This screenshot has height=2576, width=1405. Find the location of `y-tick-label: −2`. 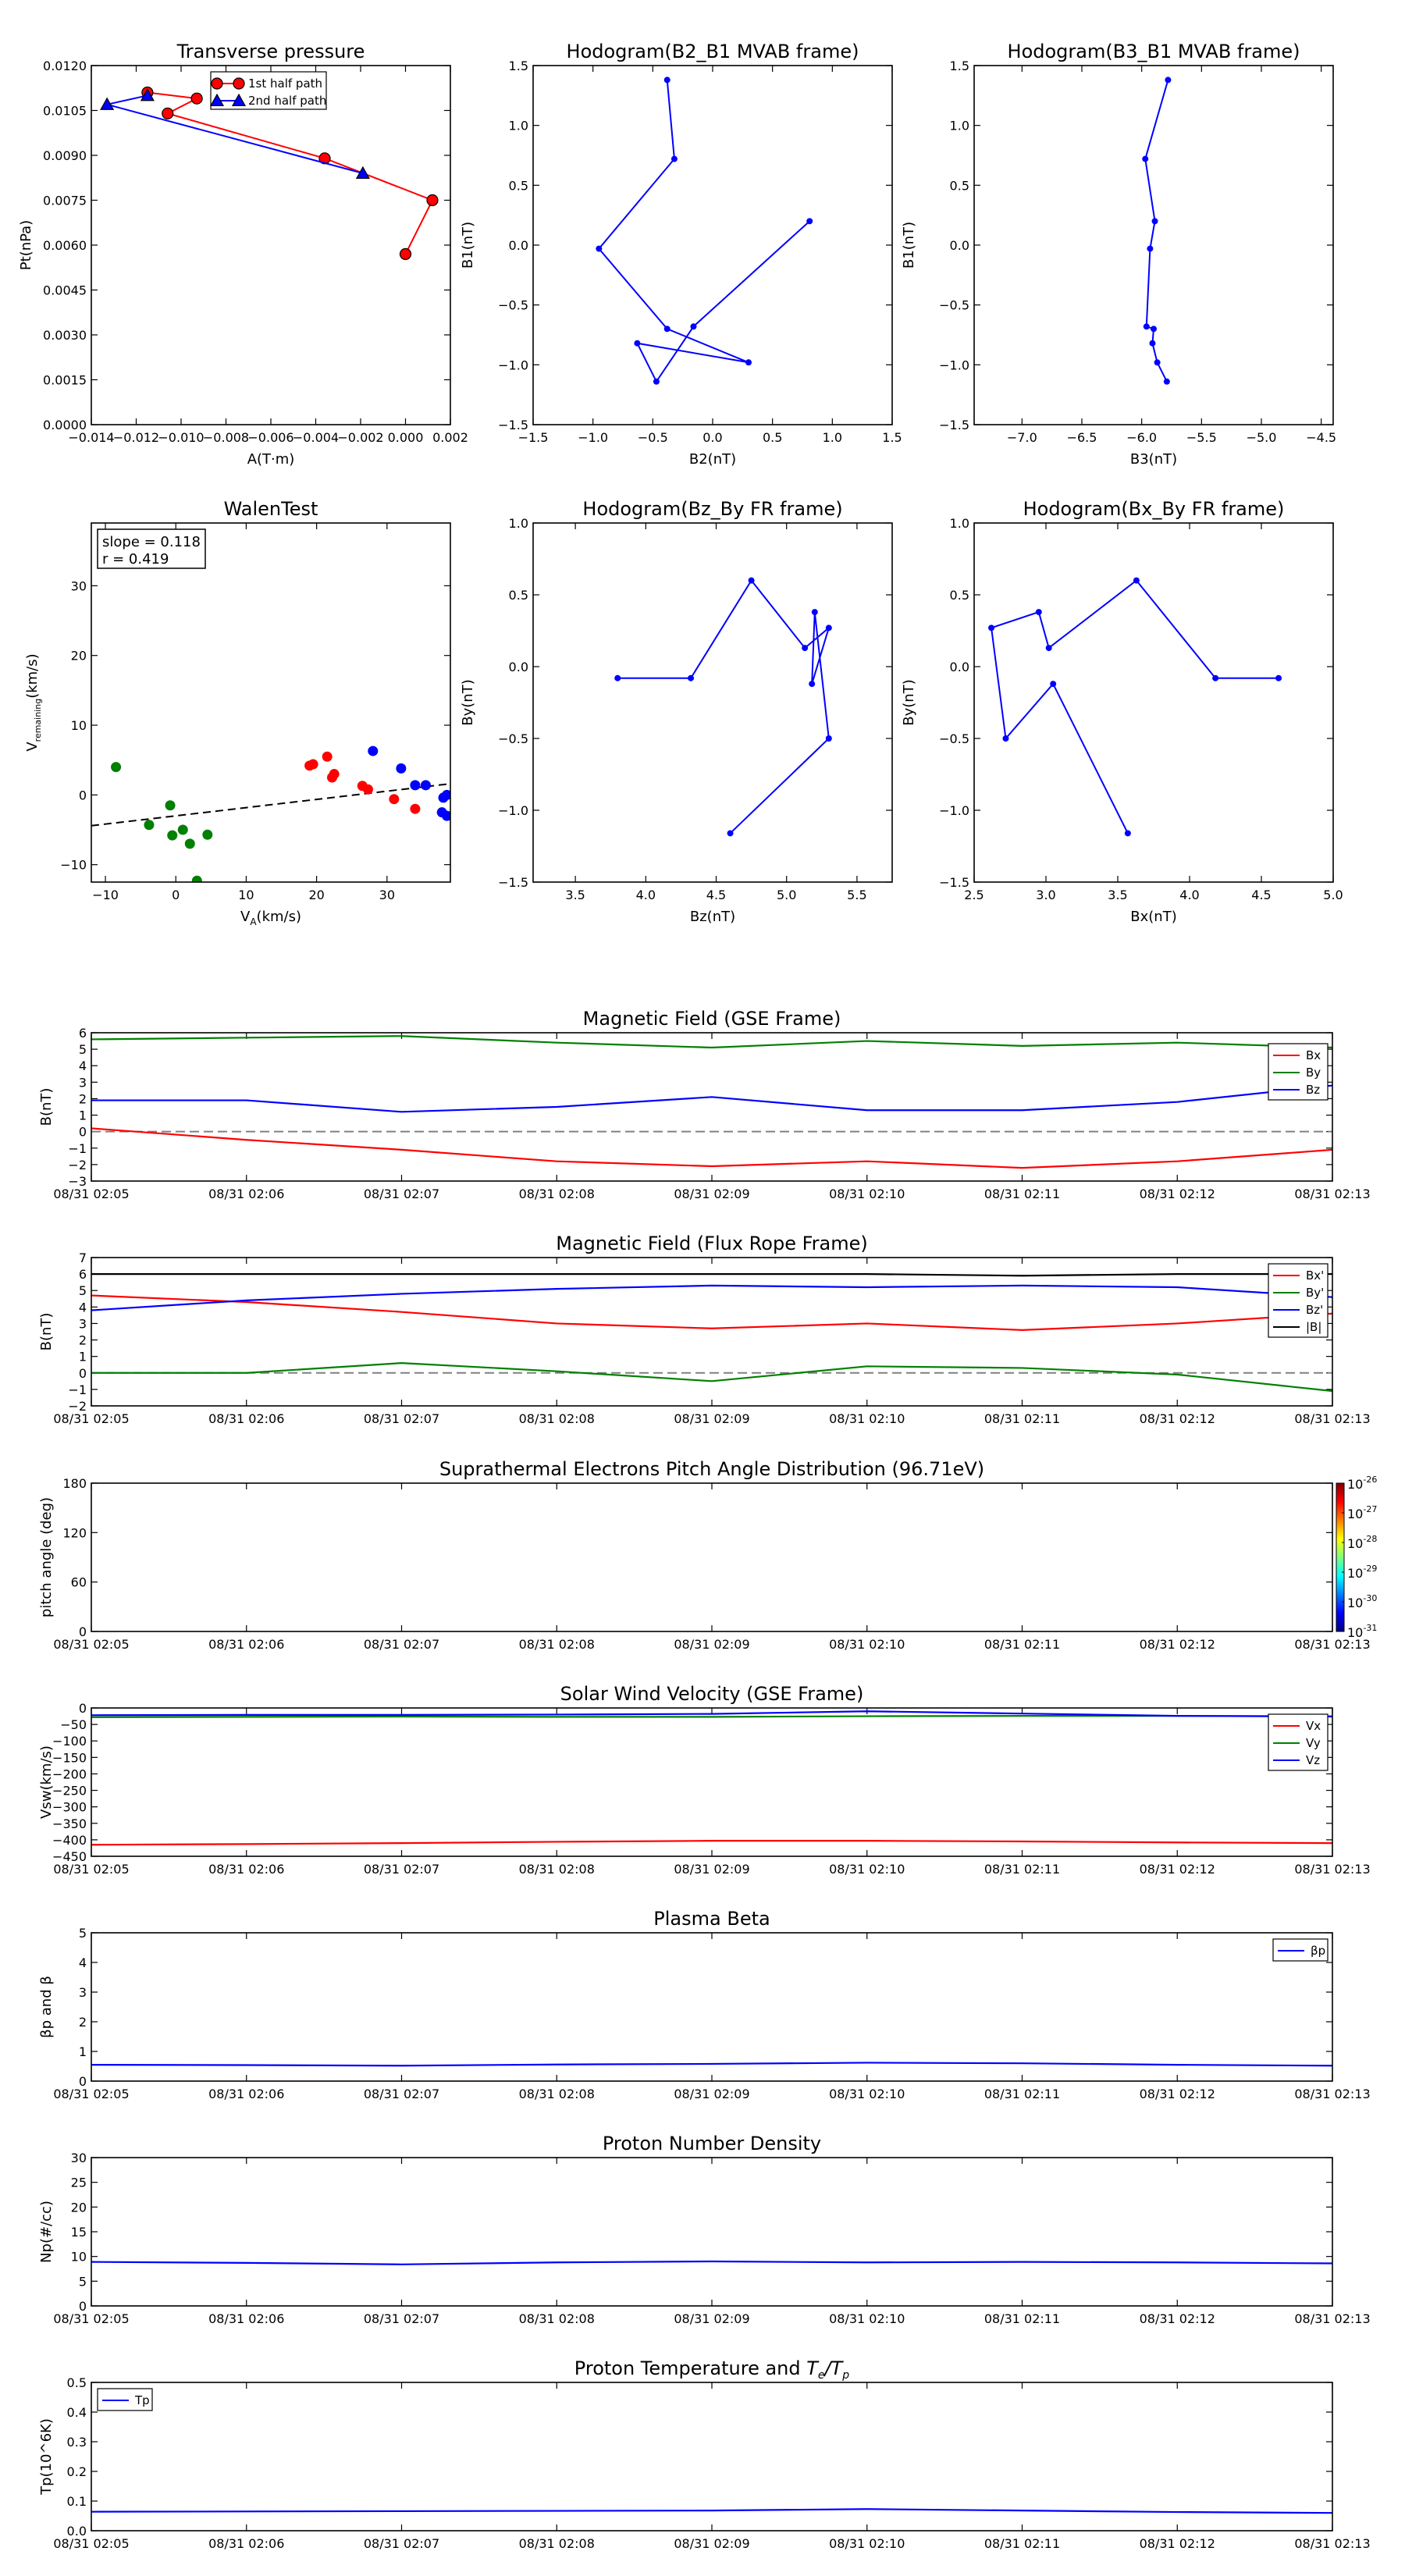

y-tick-label: −2 is located at coordinates (77, 1165).